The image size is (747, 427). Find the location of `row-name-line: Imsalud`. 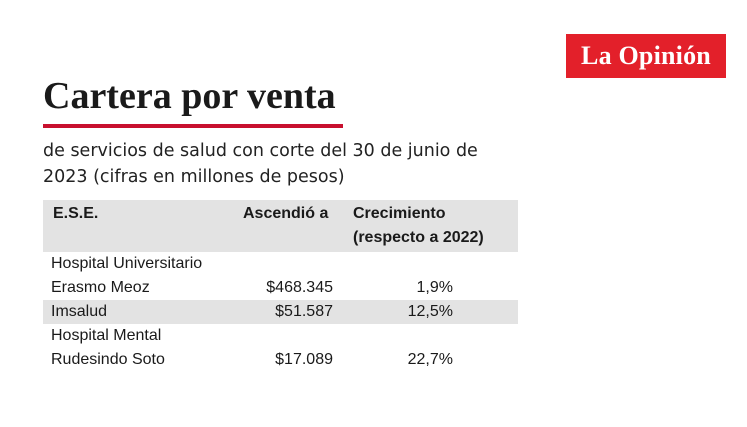

row-name-line: Imsalud is located at coordinates (79, 311).